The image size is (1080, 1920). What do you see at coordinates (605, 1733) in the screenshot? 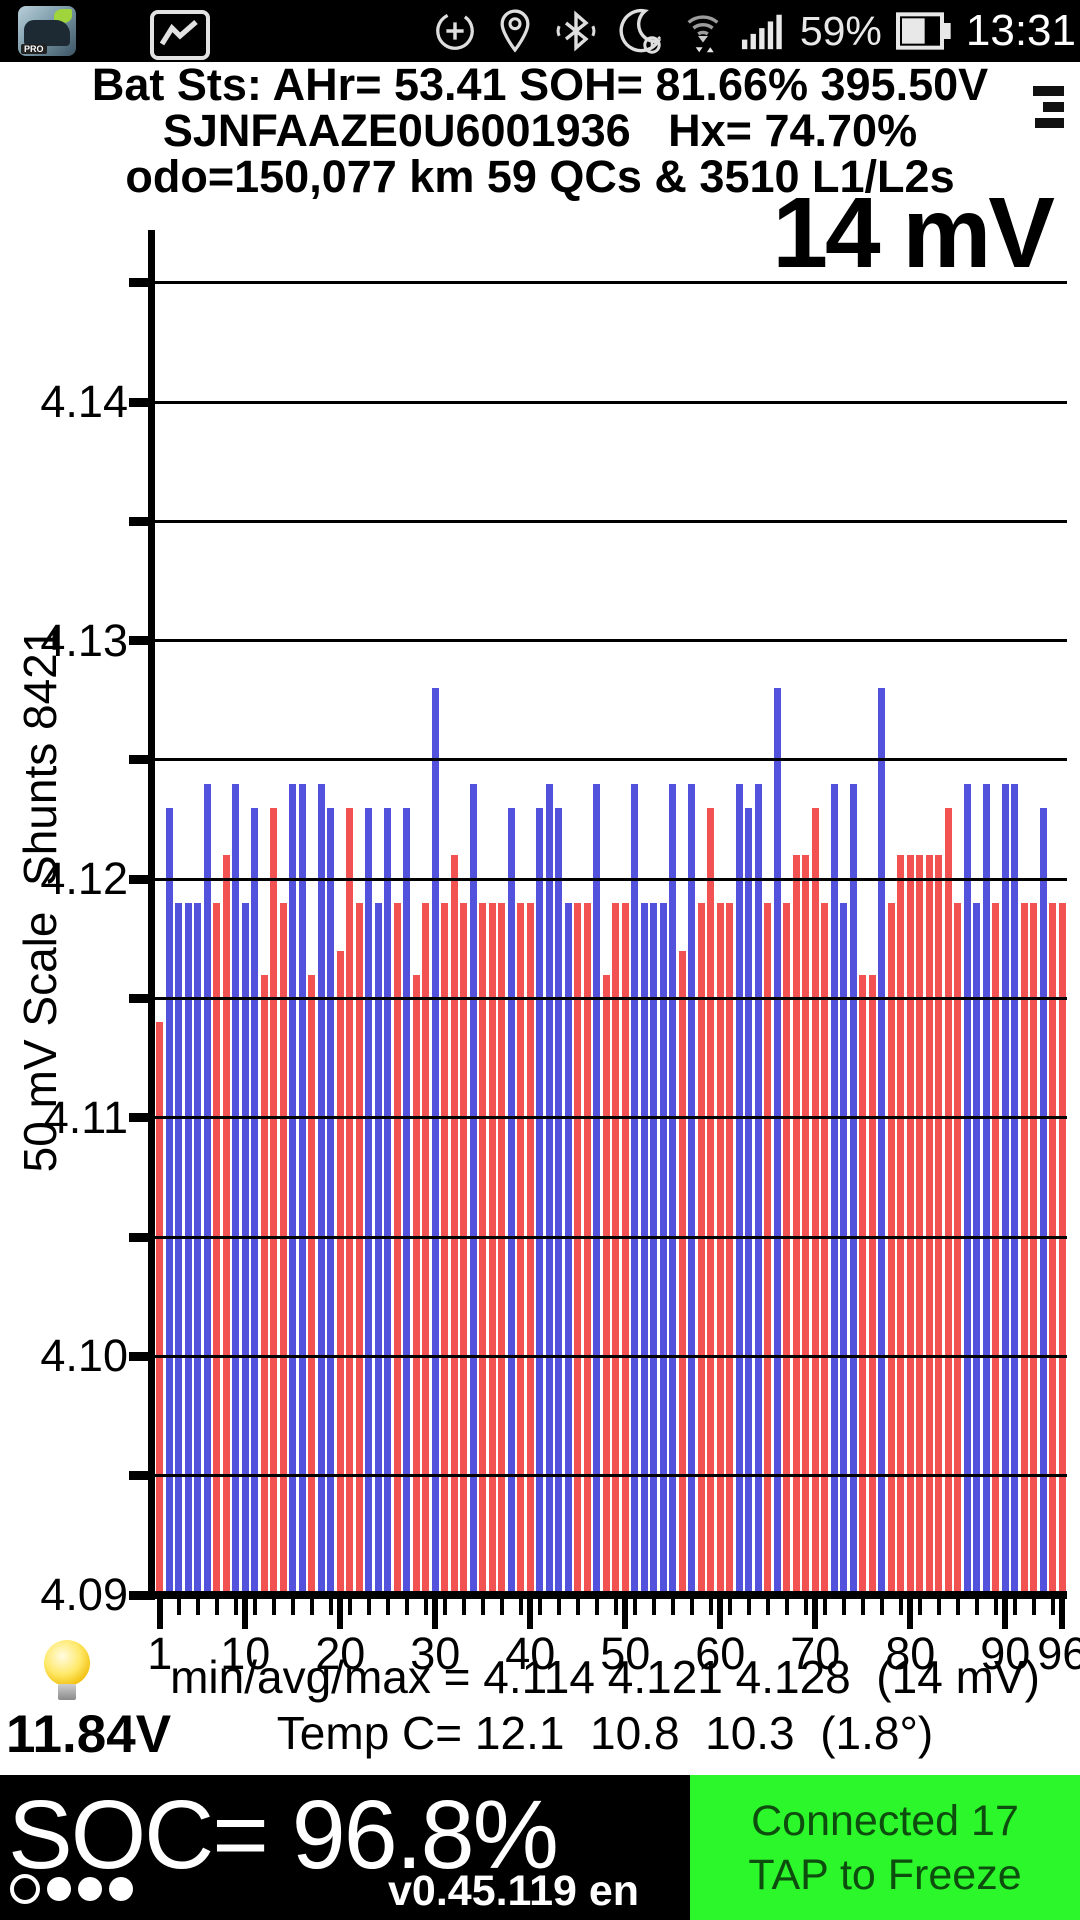
I see `pack-temperature-text: Temp C= 12.1 10.8 10.3 (1.8°)` at bounding box center [605, 1733].